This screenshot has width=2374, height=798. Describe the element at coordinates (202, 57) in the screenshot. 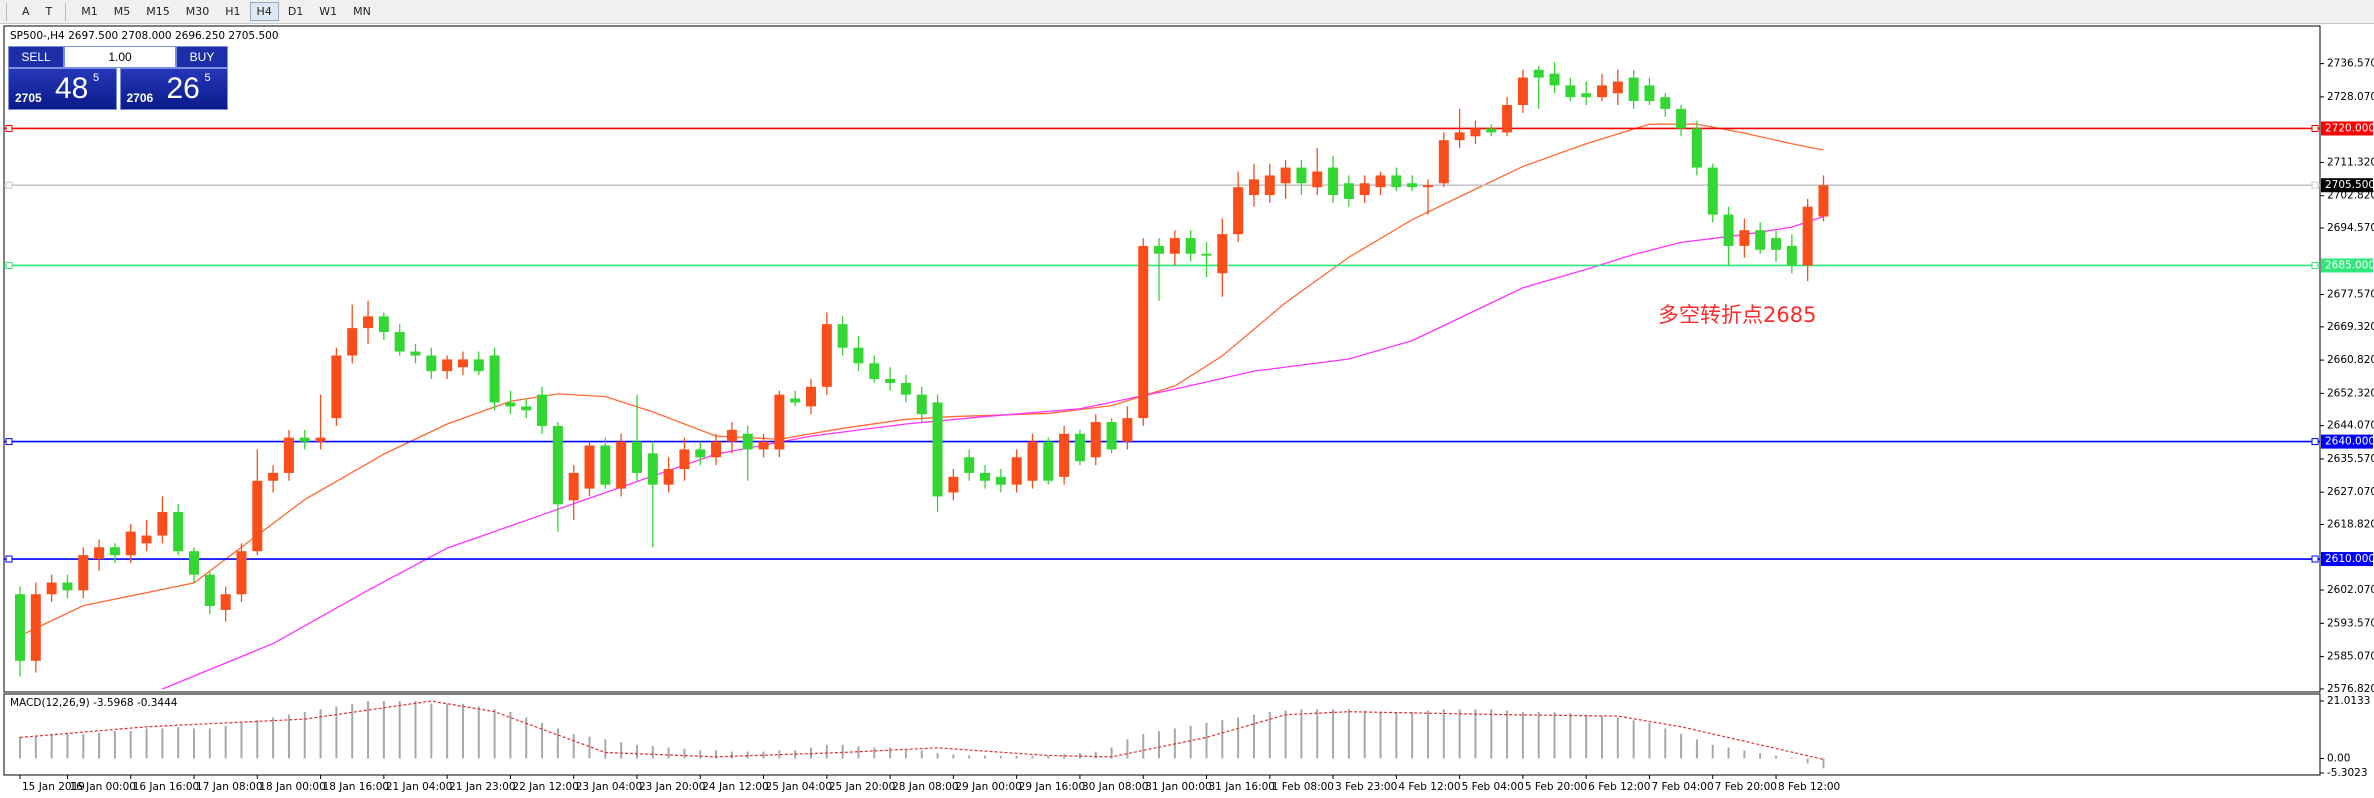

I see `buy-button: BUY` at that location.